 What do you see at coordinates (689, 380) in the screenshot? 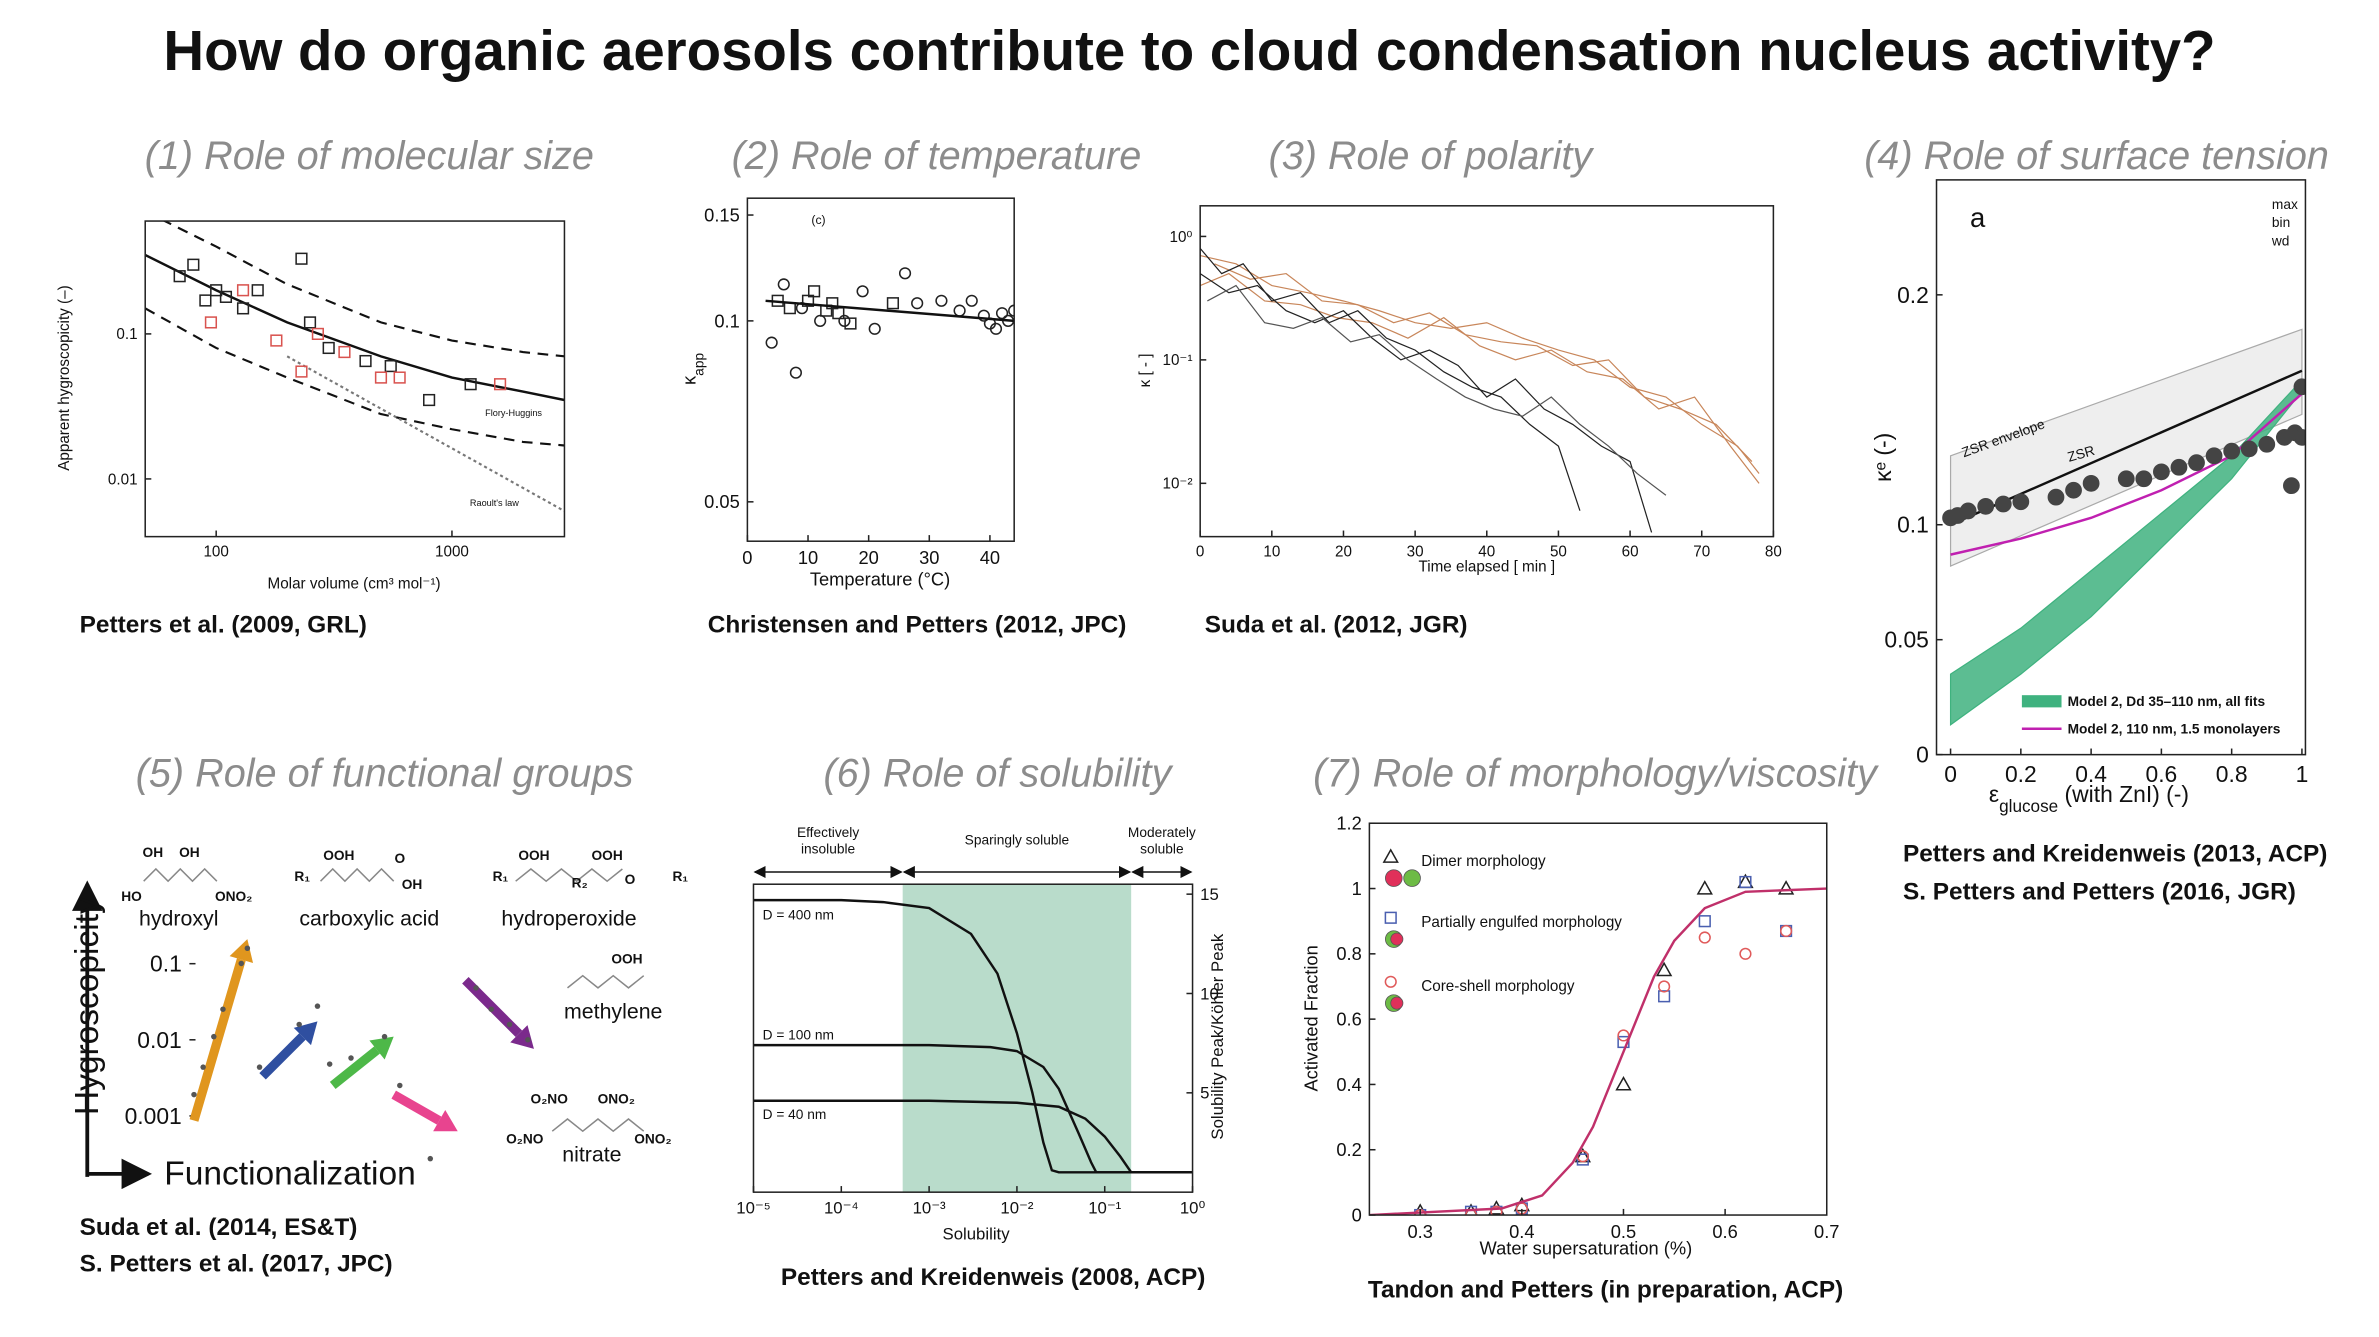
I see `y-axis-label-text: κ` at bounding box center [689, 380].